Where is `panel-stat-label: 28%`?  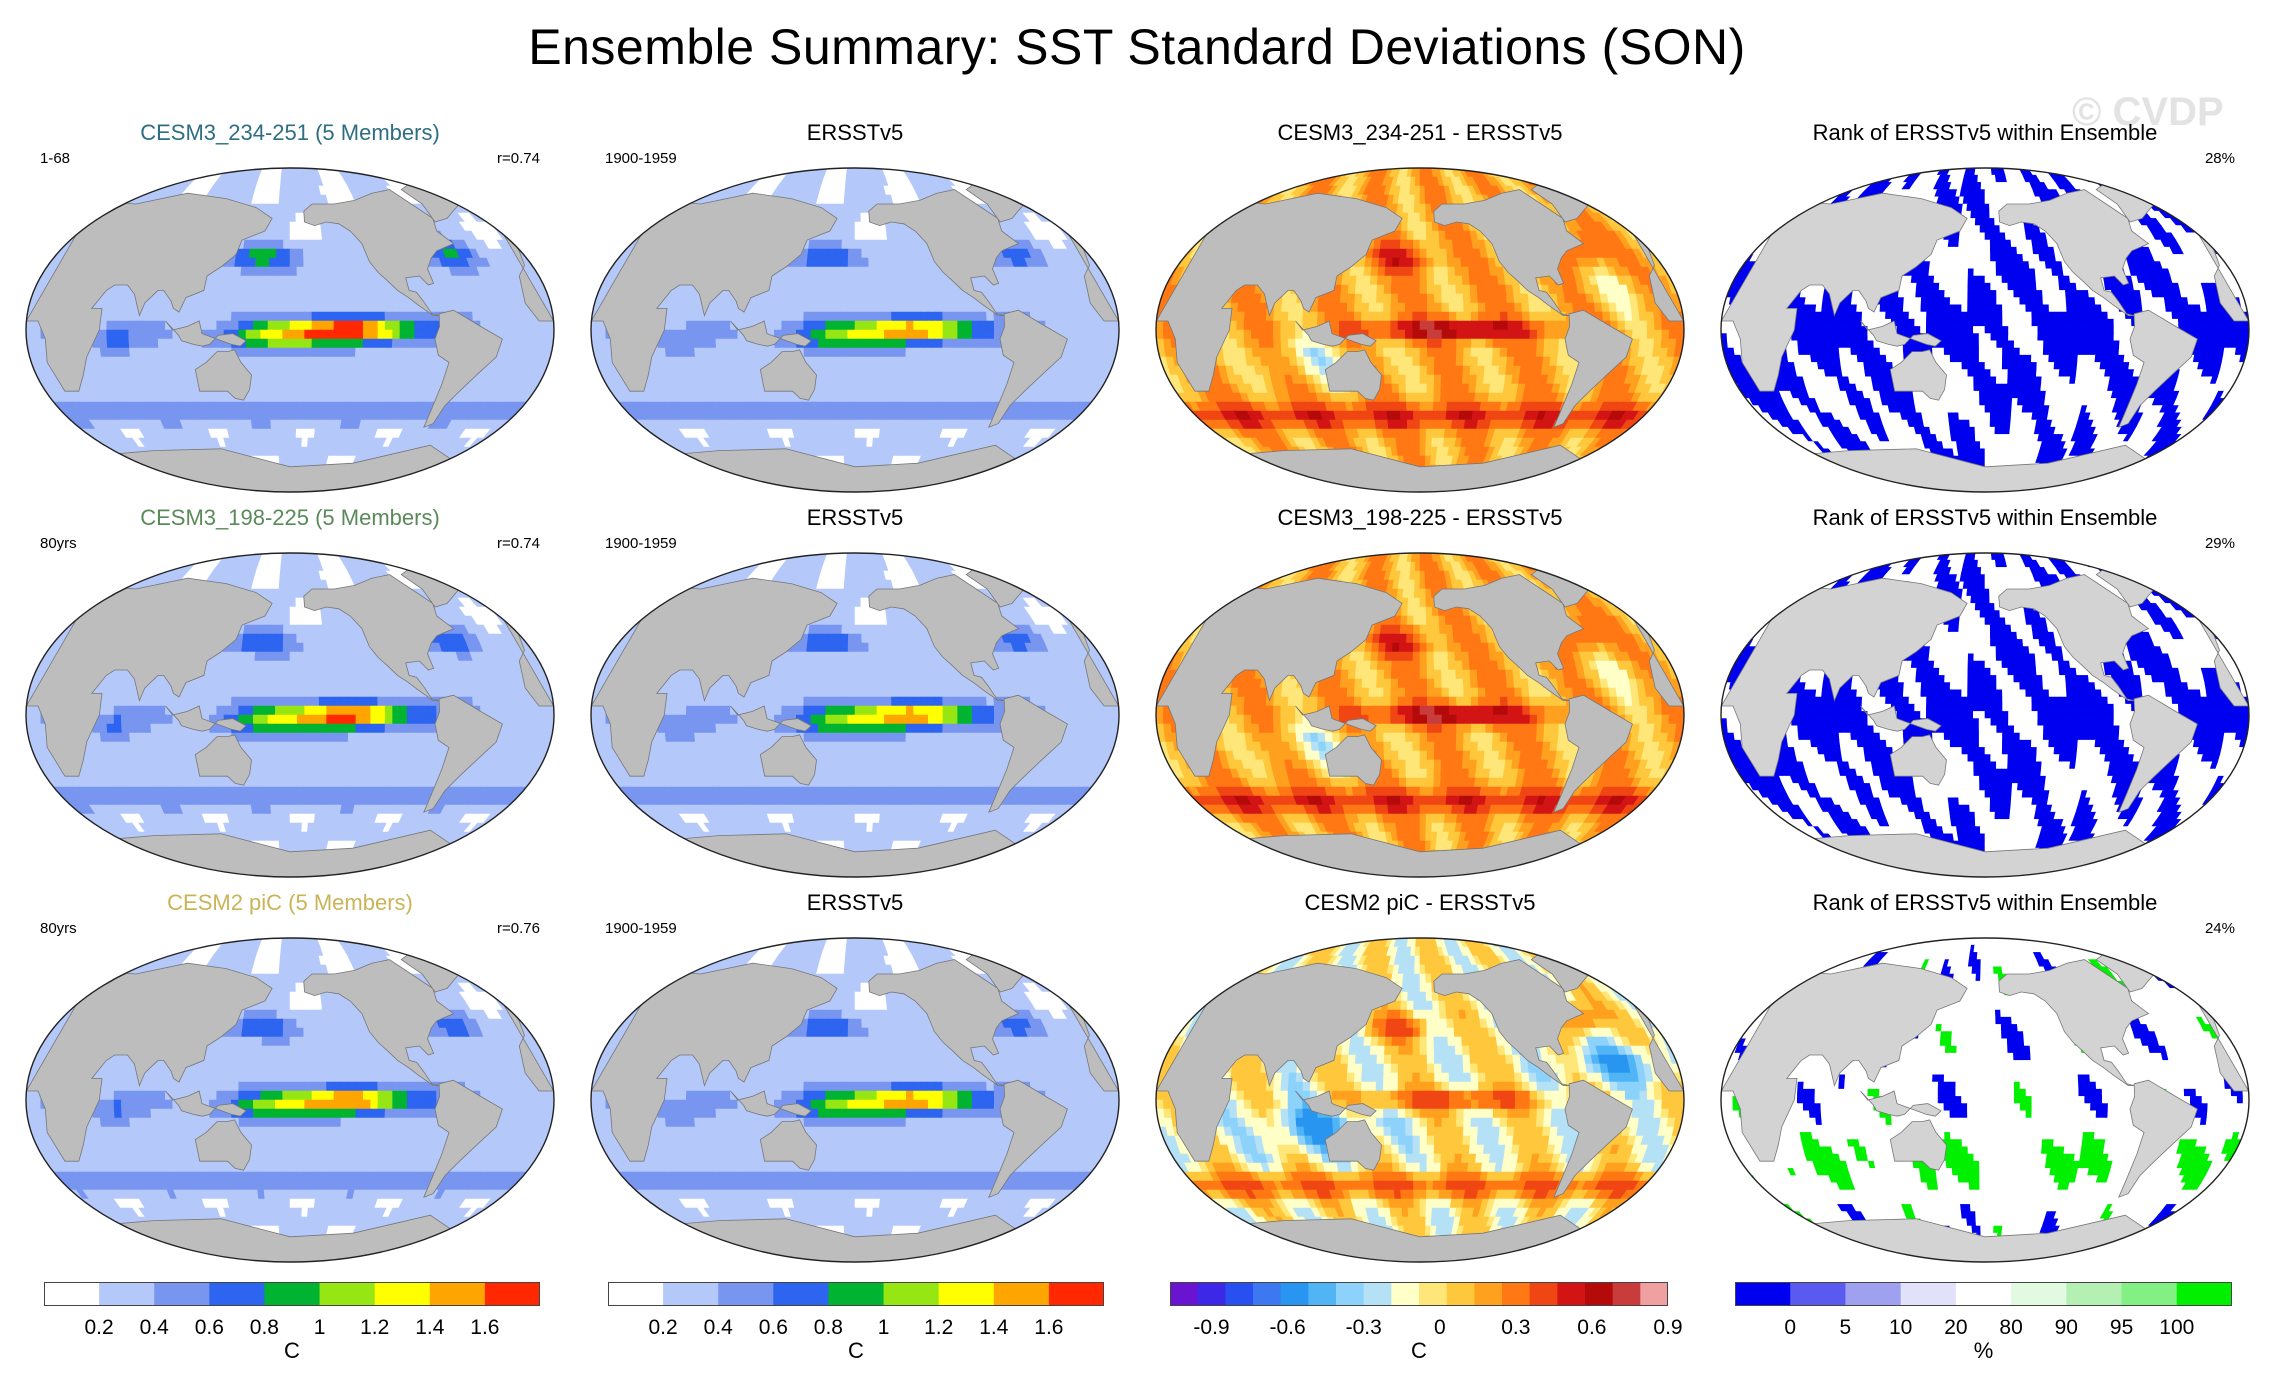 panel-stat-label: 28% is located at coordinates (2220, 158).